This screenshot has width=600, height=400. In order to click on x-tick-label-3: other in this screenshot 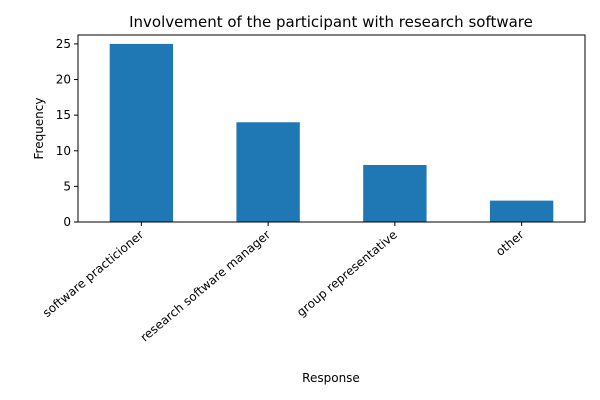, I will do `click(510, 243)`.